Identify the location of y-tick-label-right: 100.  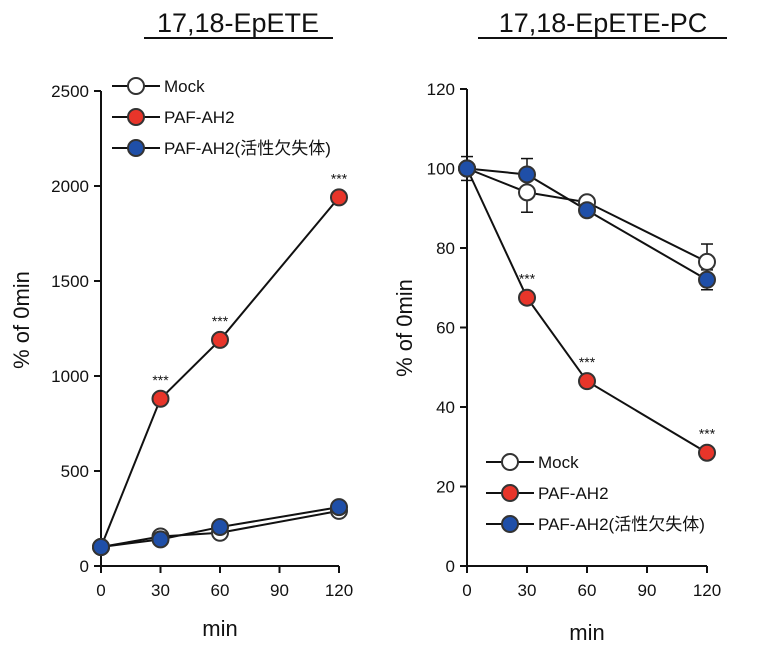
(441, 169).